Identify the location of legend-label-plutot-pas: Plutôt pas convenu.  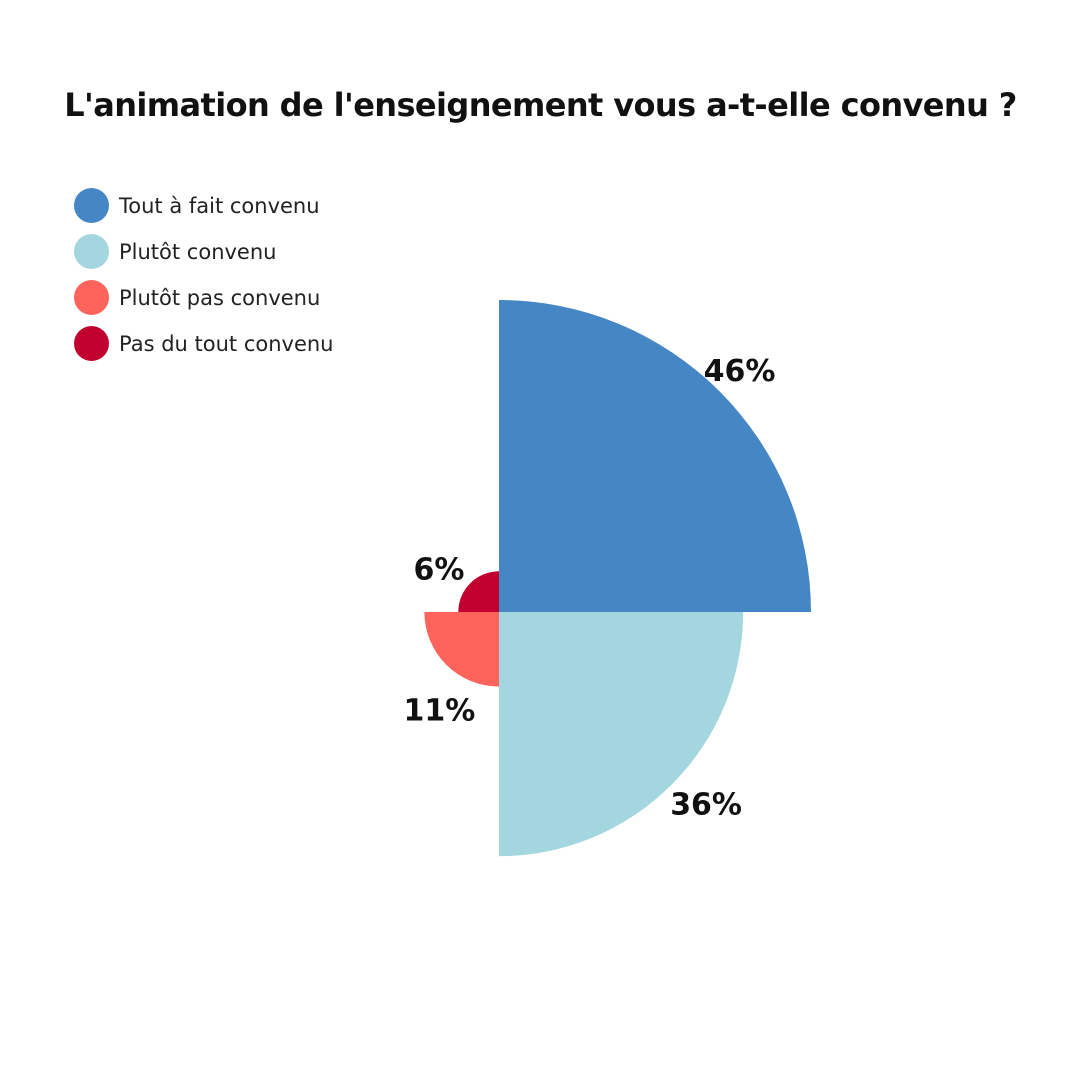
(220, 297).